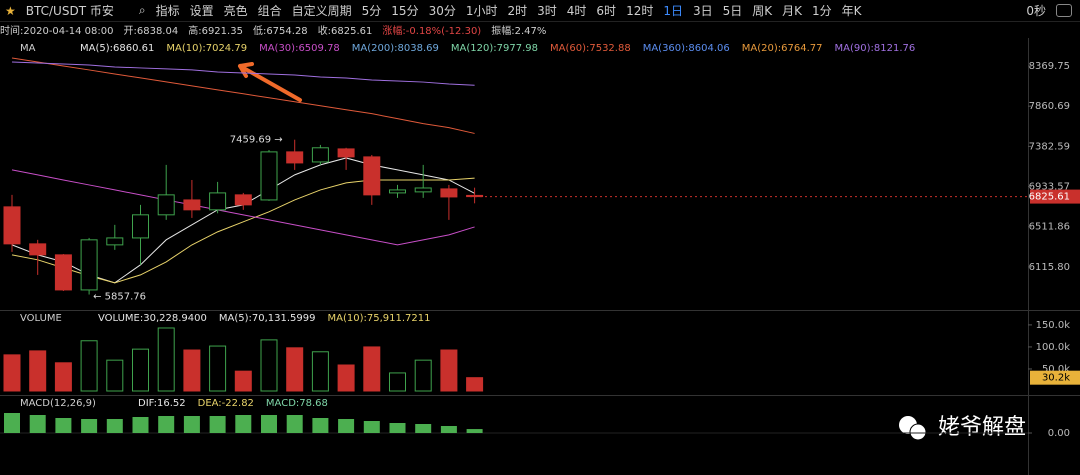 This screenshot has width=1080, height=475. I want to click on y-tick-label: 0.00, so click(1059, 433).